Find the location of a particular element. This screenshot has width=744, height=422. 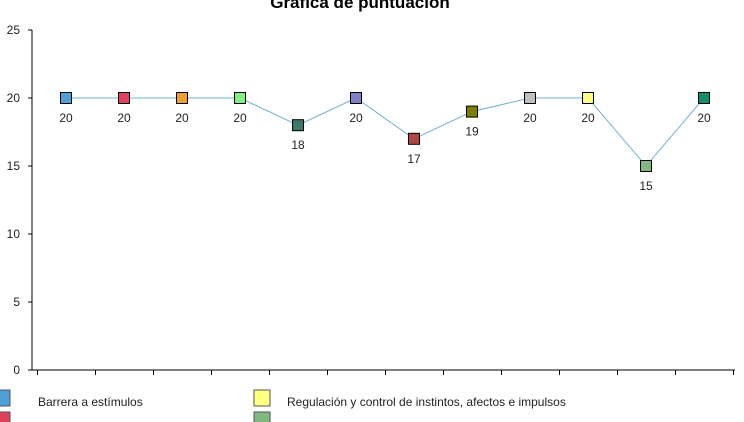

y-tick-label: 10 is located at coordinates (14, 234).